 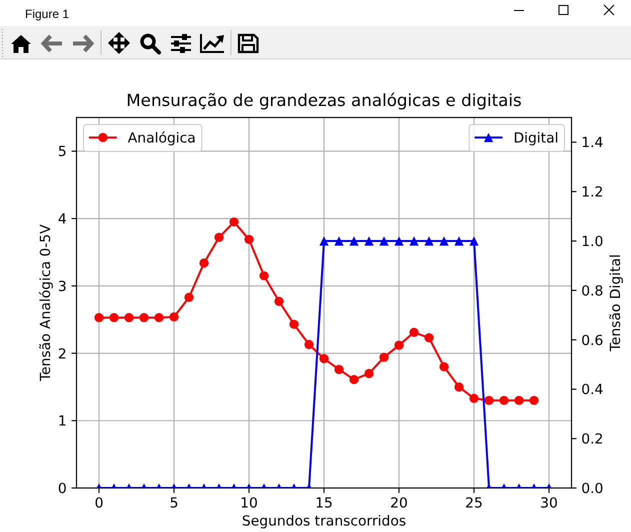 I want to click on x-tick-label: 5, so click(x=174, y=504).